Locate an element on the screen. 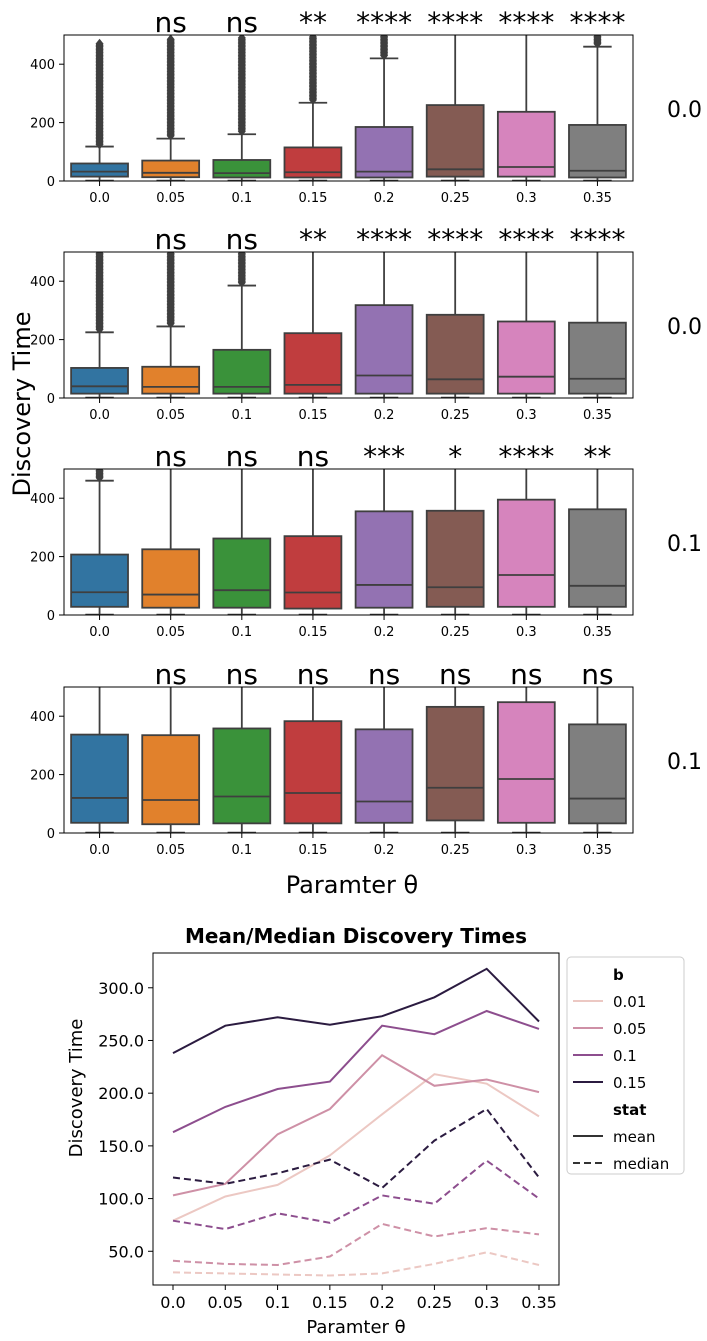 Image resolution: width=707 pixels, height=1341 pixels. y-tick-label: 250.0 is located at coordinates (121, 1040).